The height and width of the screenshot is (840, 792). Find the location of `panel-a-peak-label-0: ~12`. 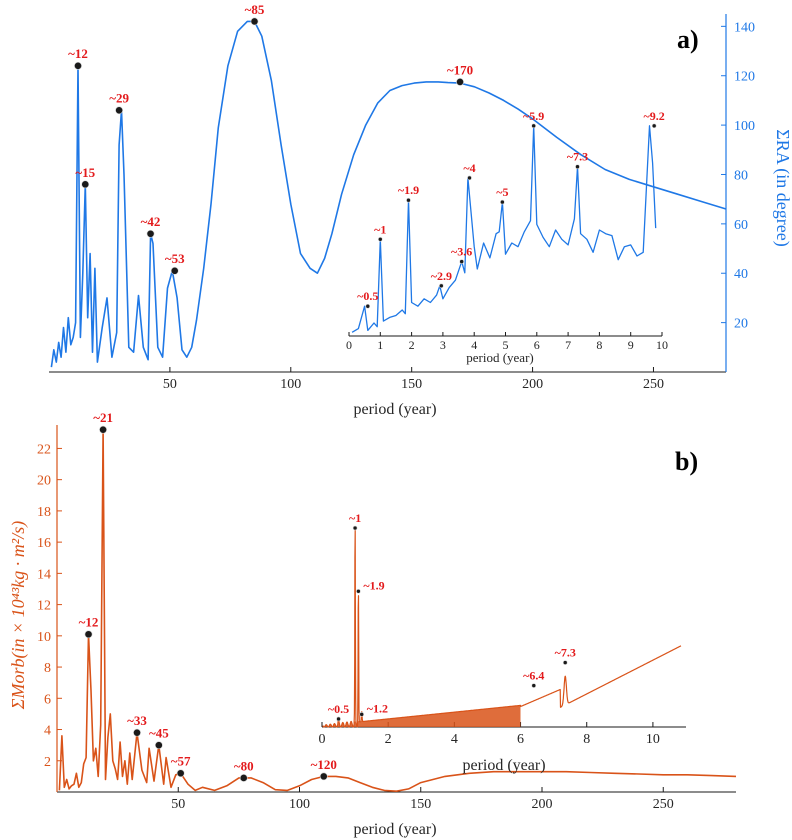

panel-a-peak-label-0: ~12 is located at coordinates (78, 53).